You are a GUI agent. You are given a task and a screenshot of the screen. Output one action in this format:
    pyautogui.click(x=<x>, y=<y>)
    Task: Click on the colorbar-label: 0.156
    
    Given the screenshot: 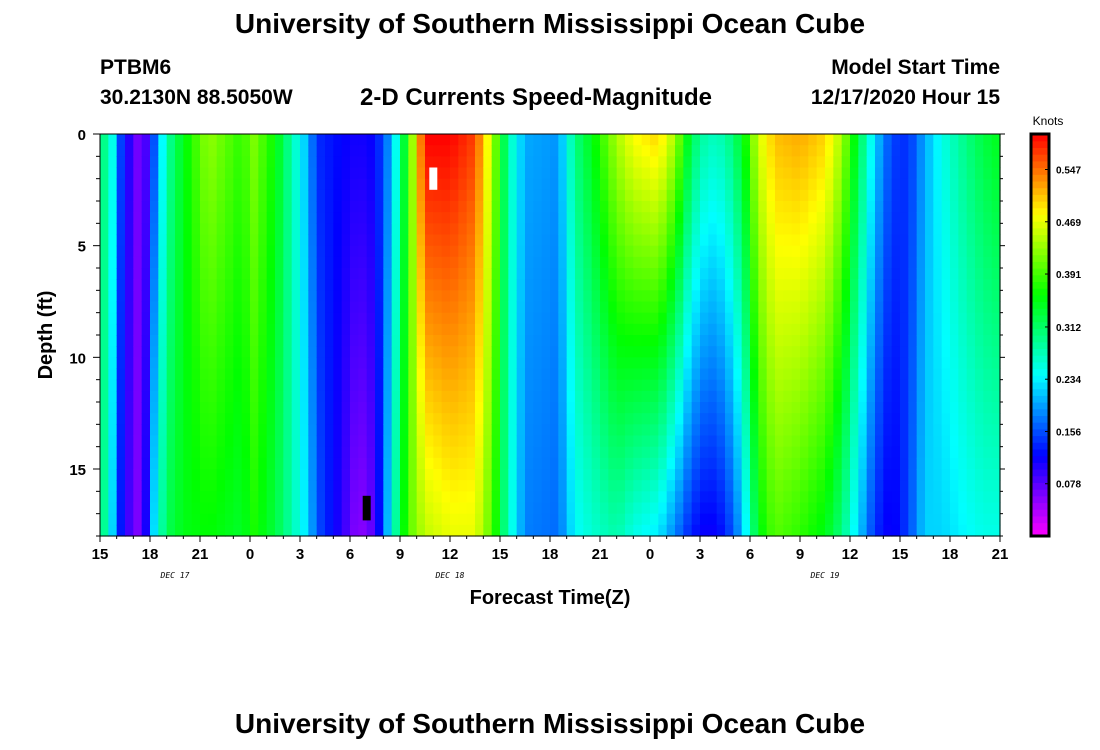 What is the action you would take?
    pyautogui.click(x=1068, y=432)
    